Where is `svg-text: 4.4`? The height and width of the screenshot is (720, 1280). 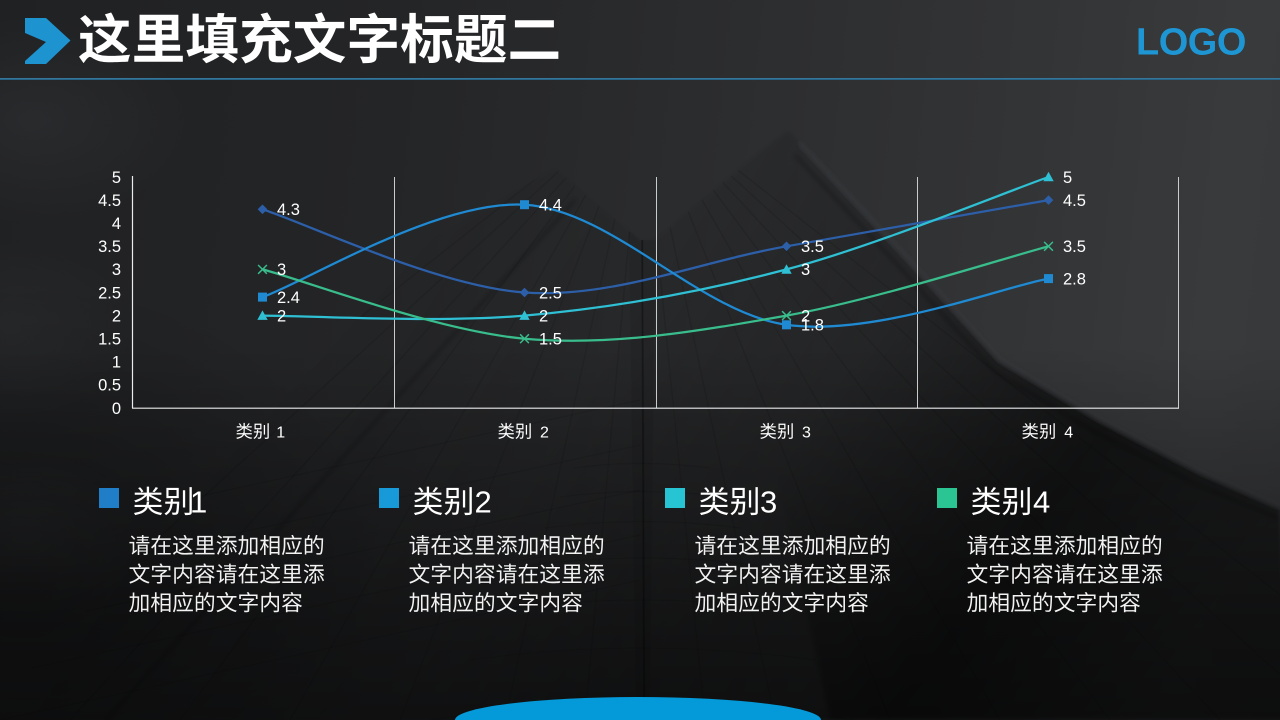 svg-text: 4.4 is located at coordinates (550, 206).